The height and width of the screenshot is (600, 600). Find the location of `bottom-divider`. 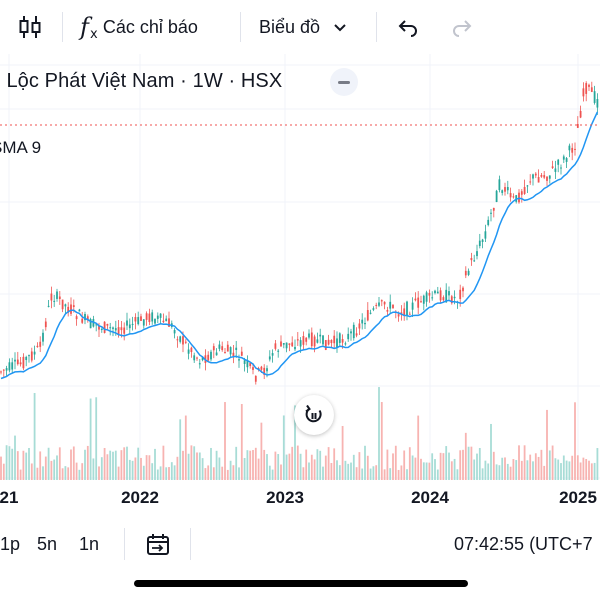

bottom-divider is located at coordinates (190, 544).